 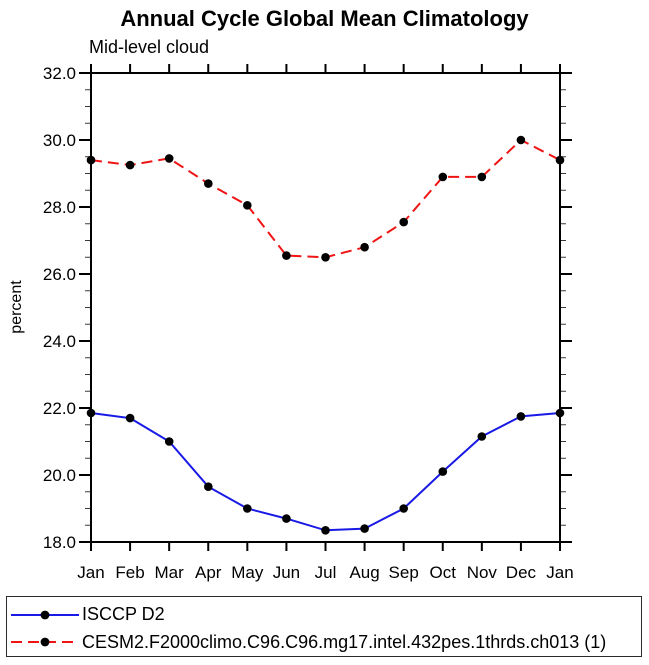 I want to click on month-labels: Jan Feb Mar Apr May Jun Jul Aug Sep Oct Nov Dec Jan, so click(x=325, y=572).